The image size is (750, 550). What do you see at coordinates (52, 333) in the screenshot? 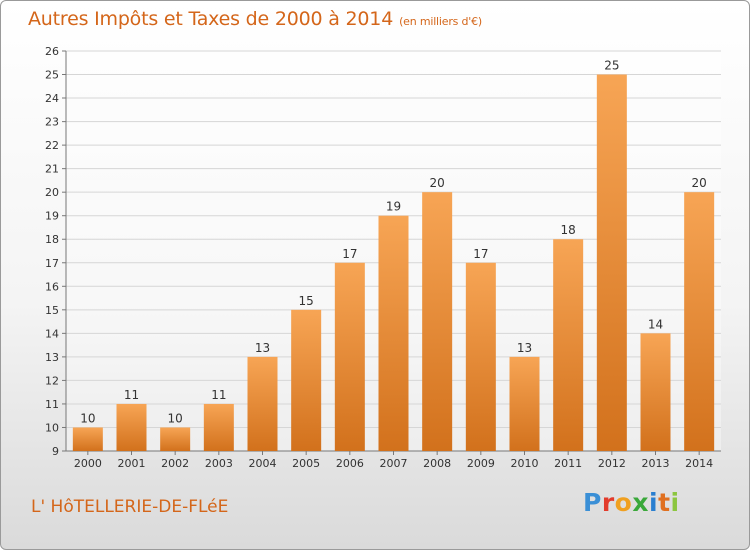
I see `y-tick-label: 14` at bounding box center [52, 333].